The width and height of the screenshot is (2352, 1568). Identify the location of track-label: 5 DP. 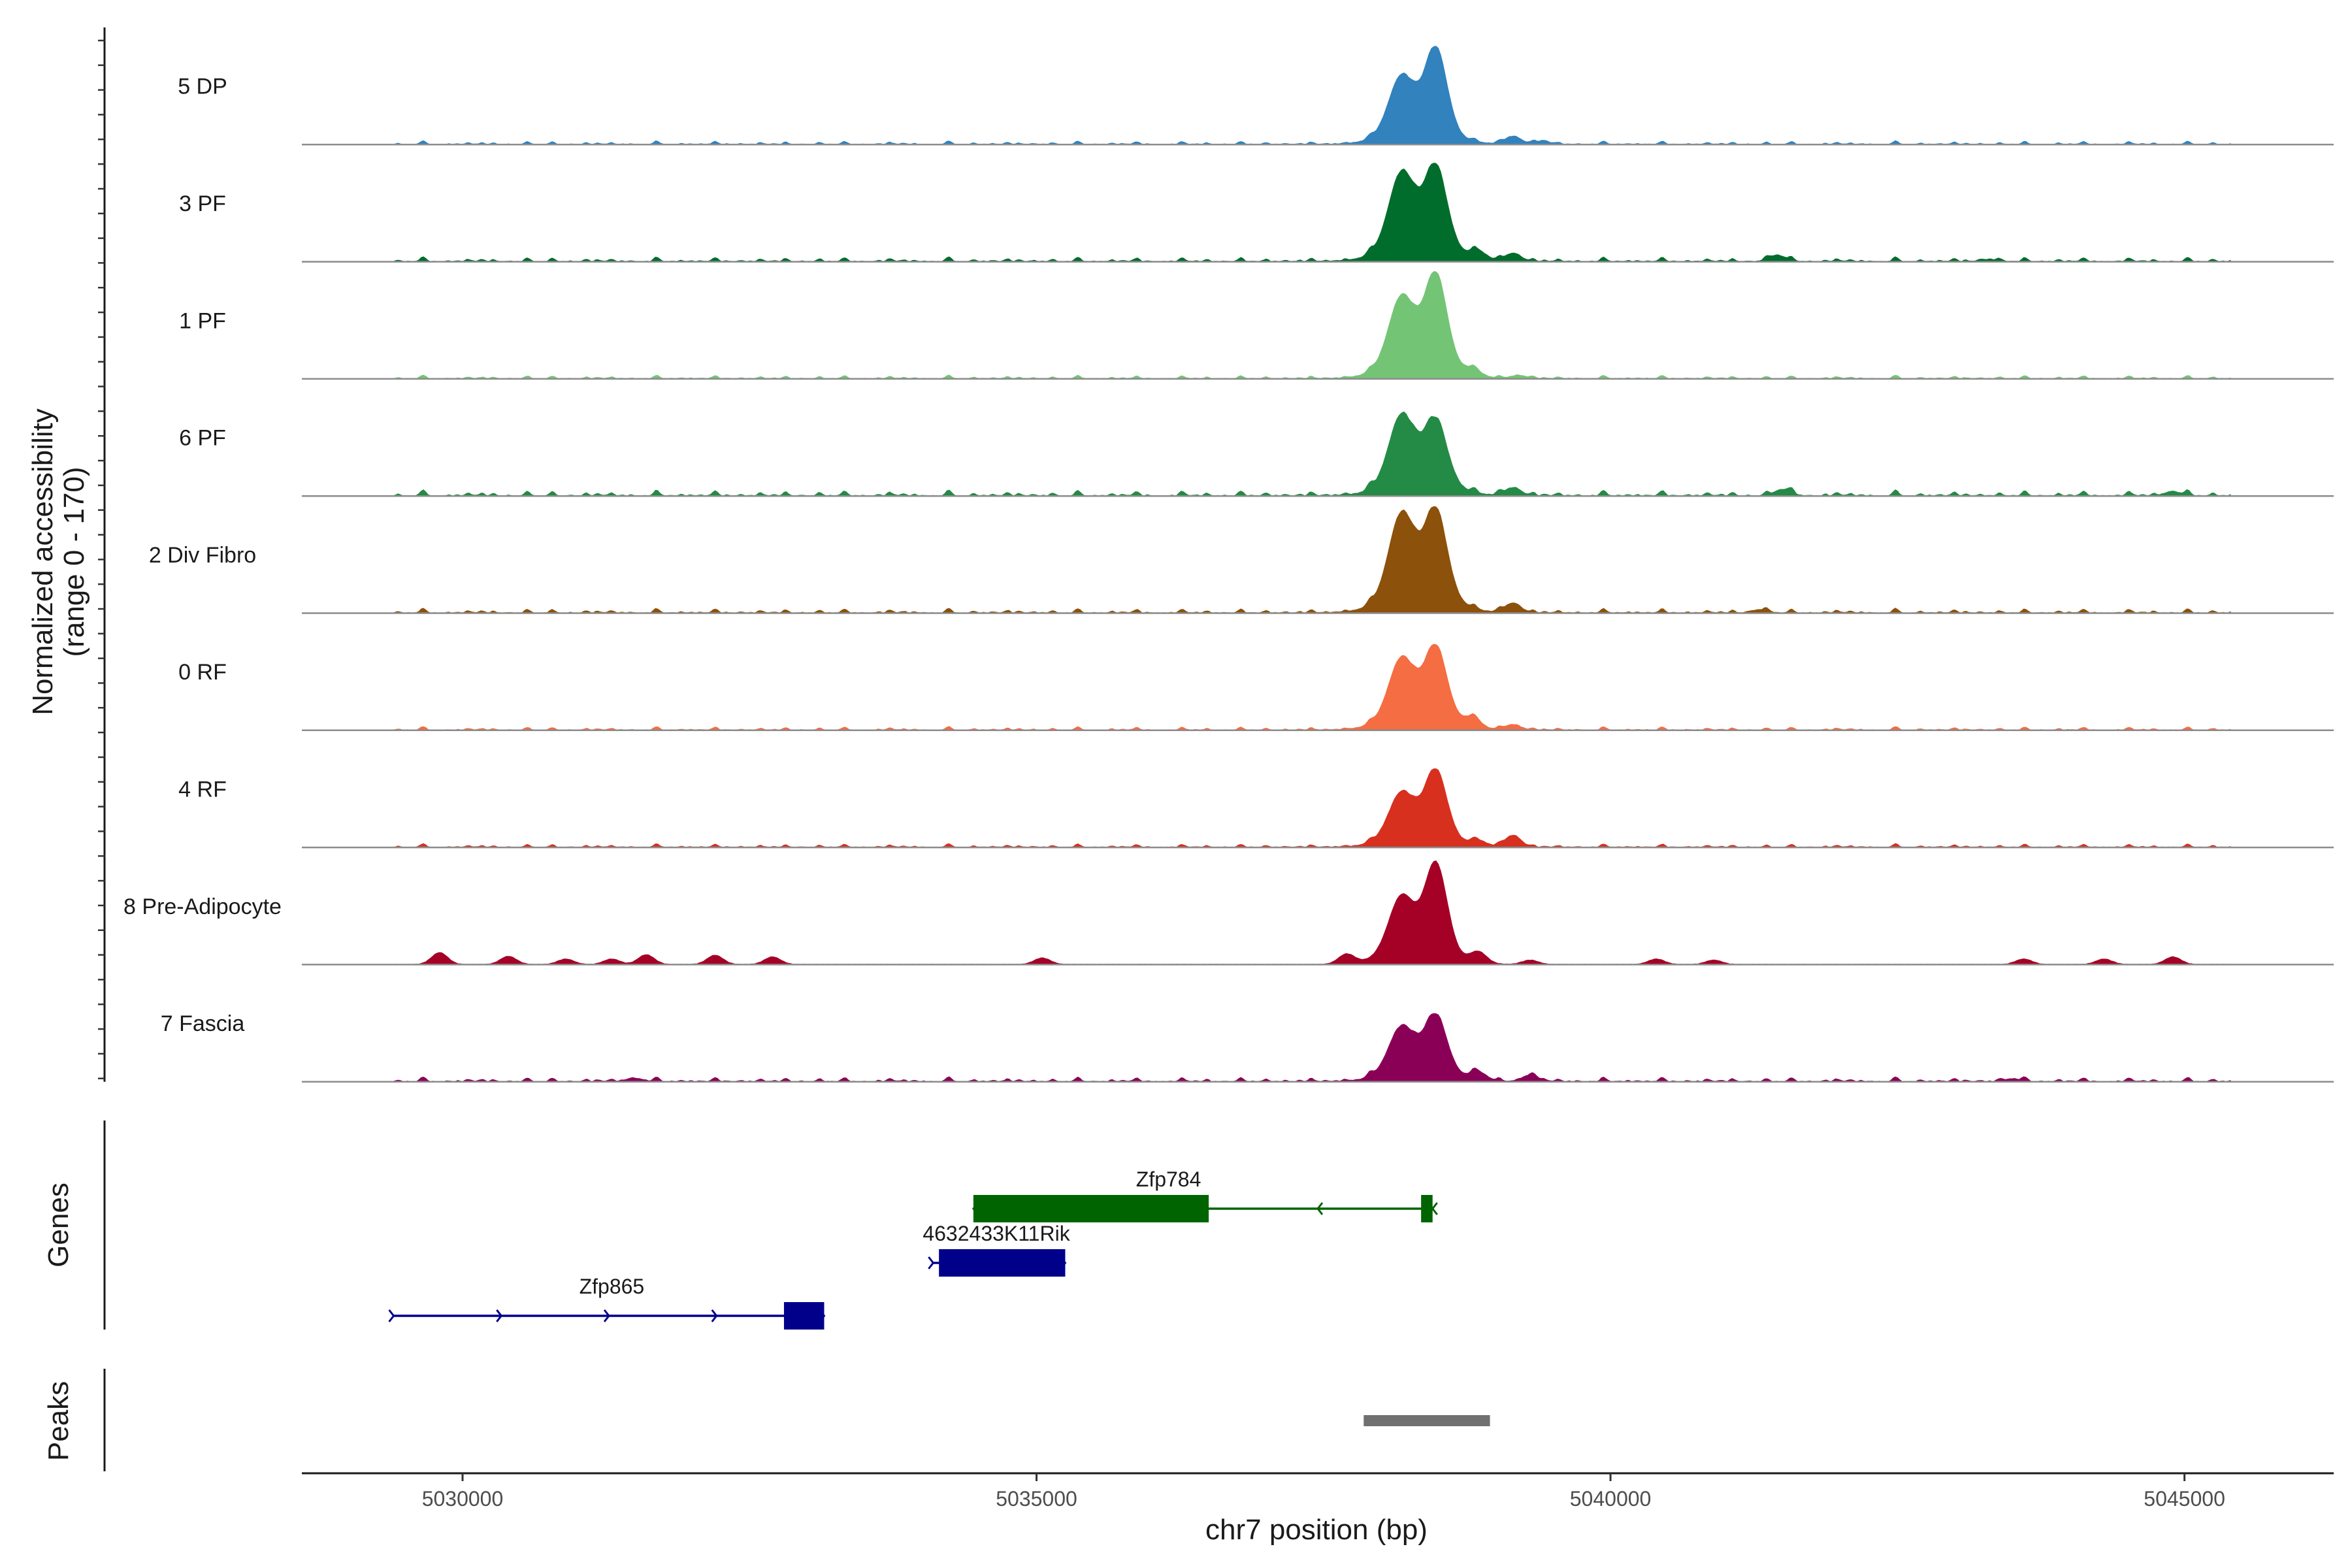
(202, 86).